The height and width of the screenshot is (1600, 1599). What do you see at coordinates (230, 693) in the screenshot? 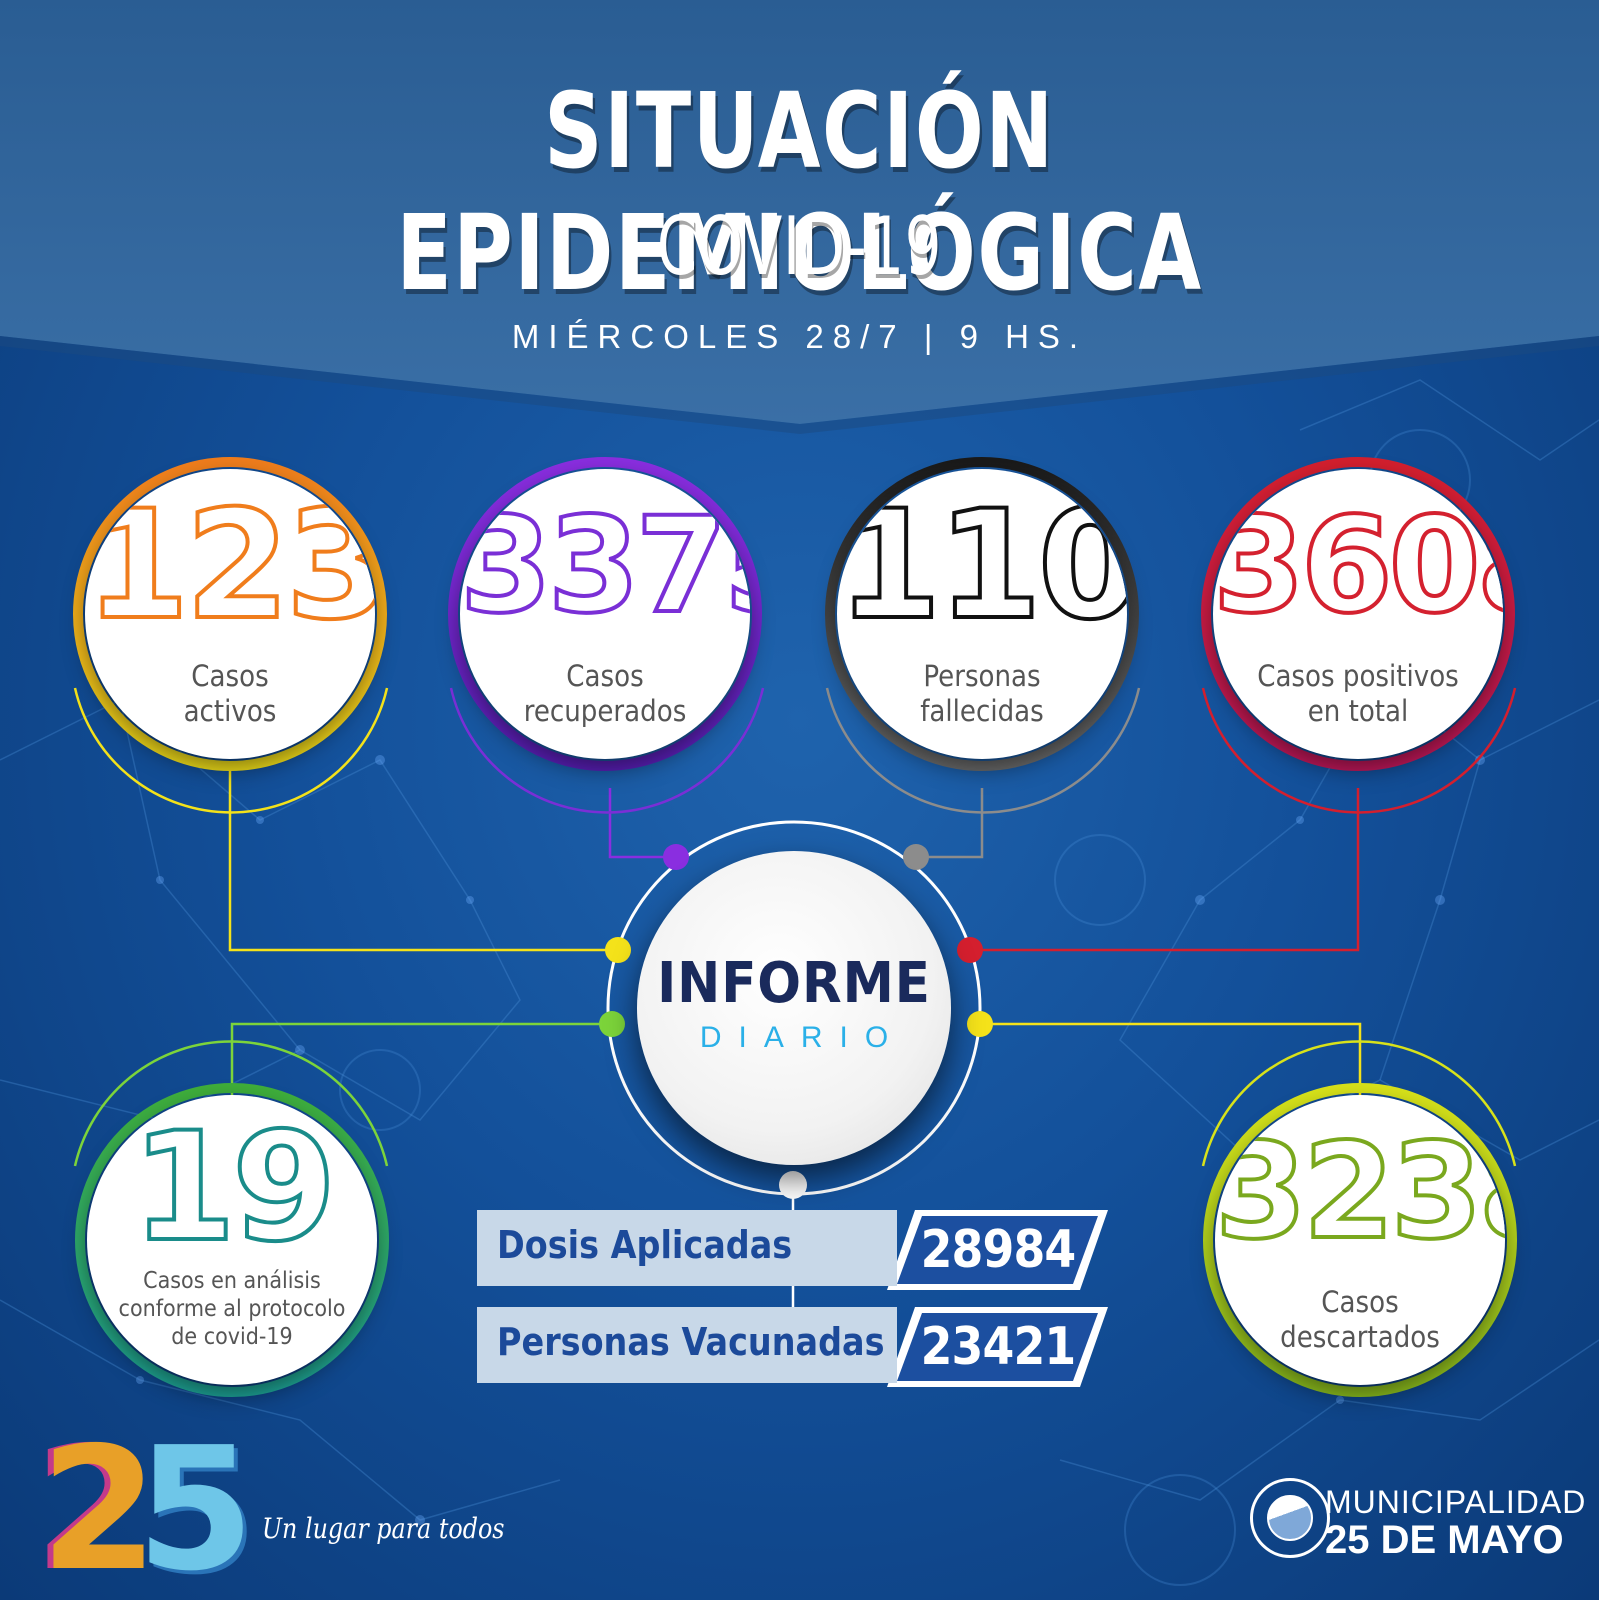
I see `stat-label: Casos activos` at bounding box center [230, 693].